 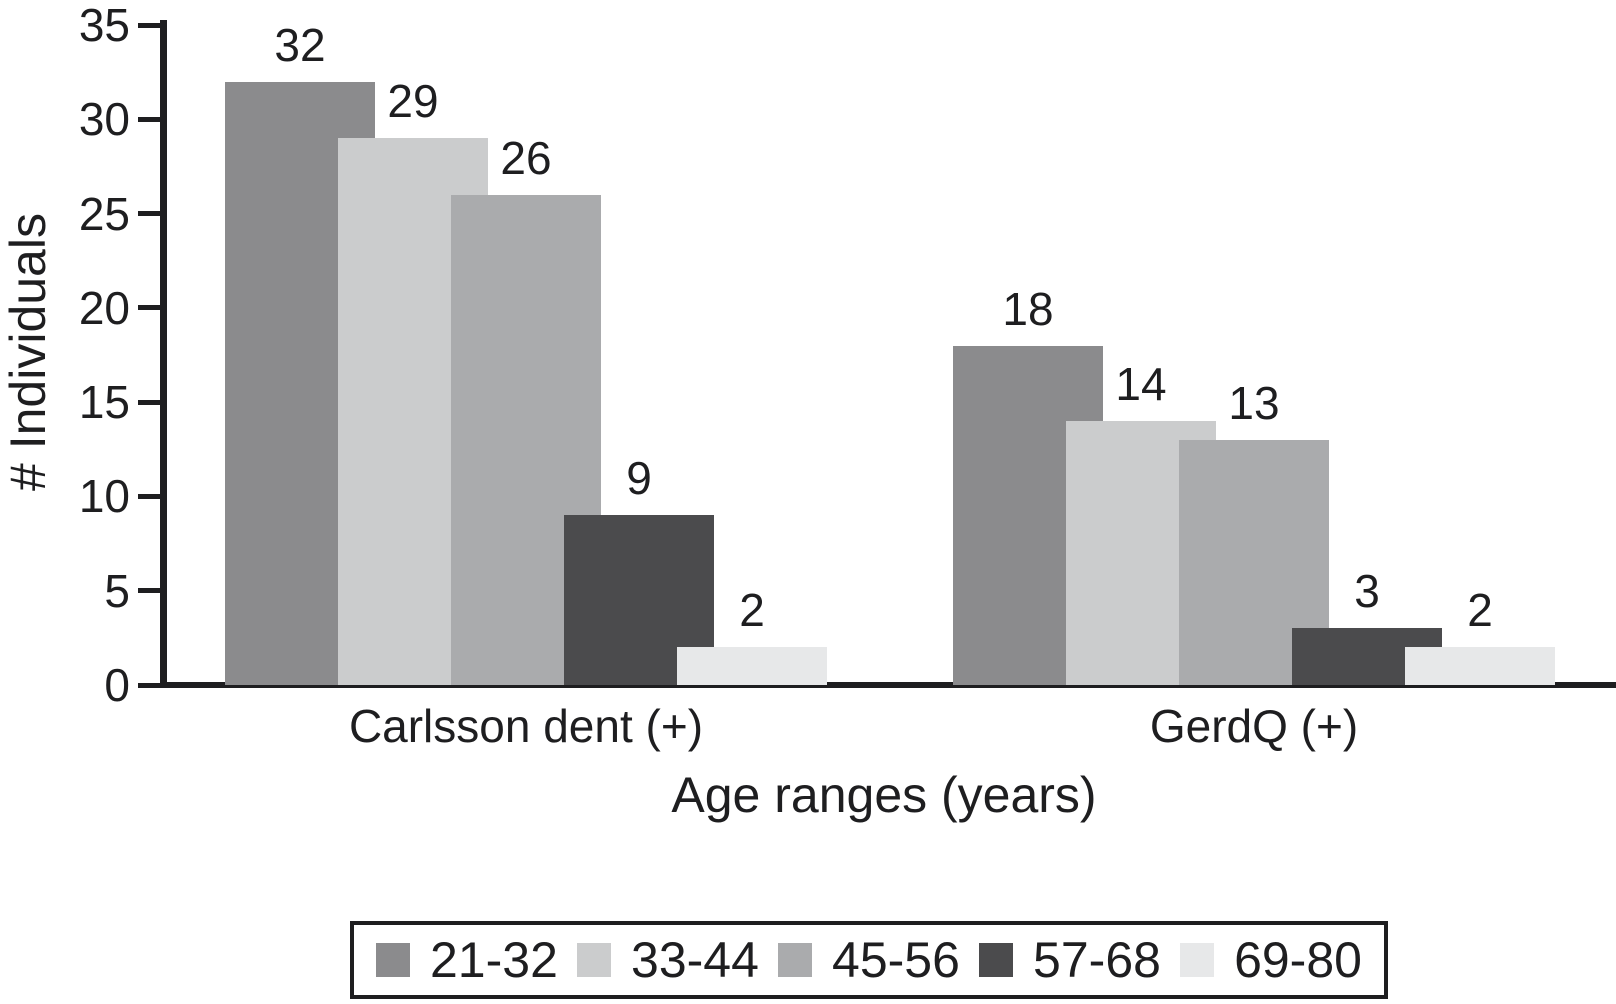 I want to click on bar-value-label: 32, so click(x=300, y=44).